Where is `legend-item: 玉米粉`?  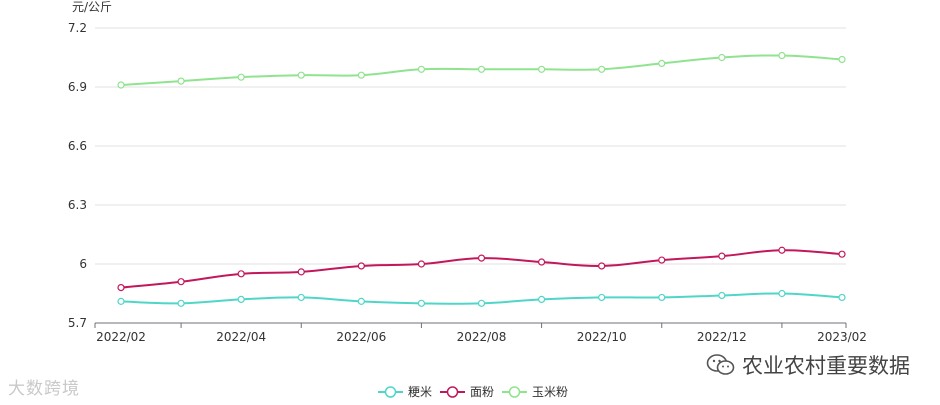 legend-item: 玉米粉 is located at coordinates (535, 392).